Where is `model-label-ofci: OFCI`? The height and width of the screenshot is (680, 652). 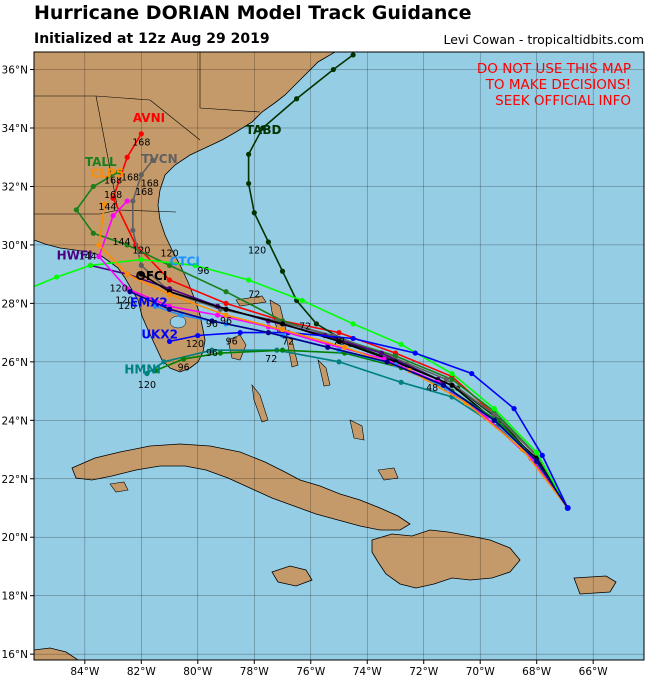 model-label-ofci: OFCI is located at coordinates (152, 276).